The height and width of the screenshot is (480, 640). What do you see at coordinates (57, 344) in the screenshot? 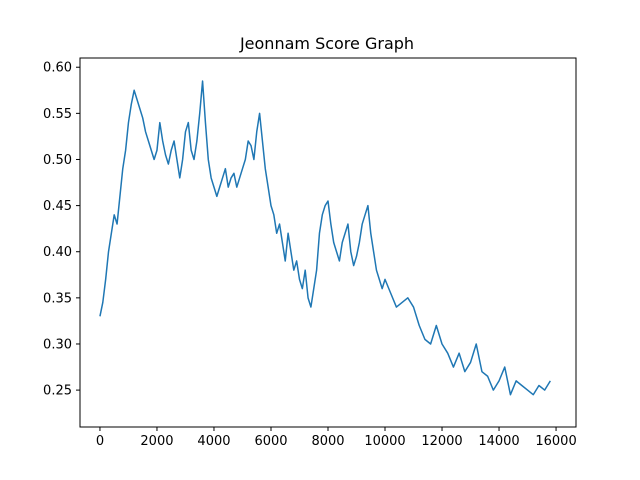
I see `y-tick-label: 0.30` at bounding box center [57, 344].